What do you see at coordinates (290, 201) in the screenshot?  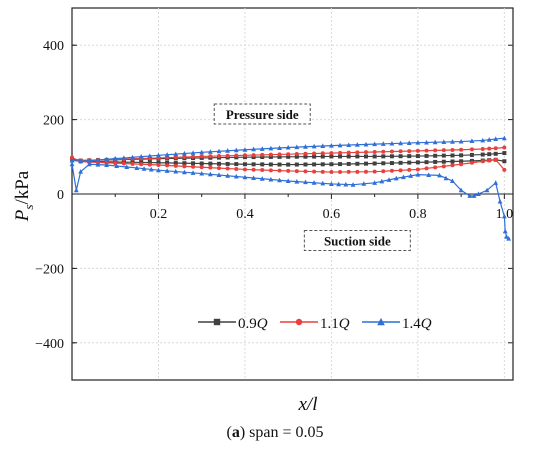 I see `suction-side-line` at bounding box center [290, 201].